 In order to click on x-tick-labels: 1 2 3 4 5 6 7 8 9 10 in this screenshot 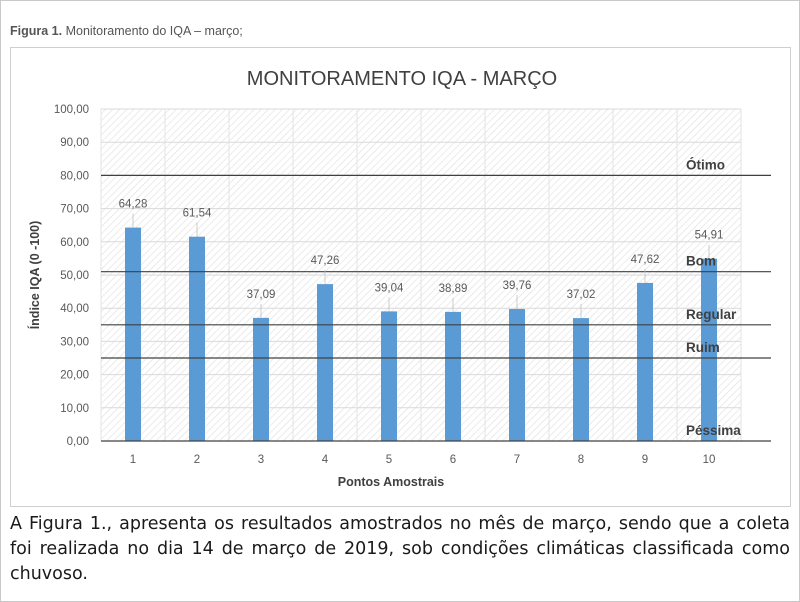, I will do `click(423, 460)`.